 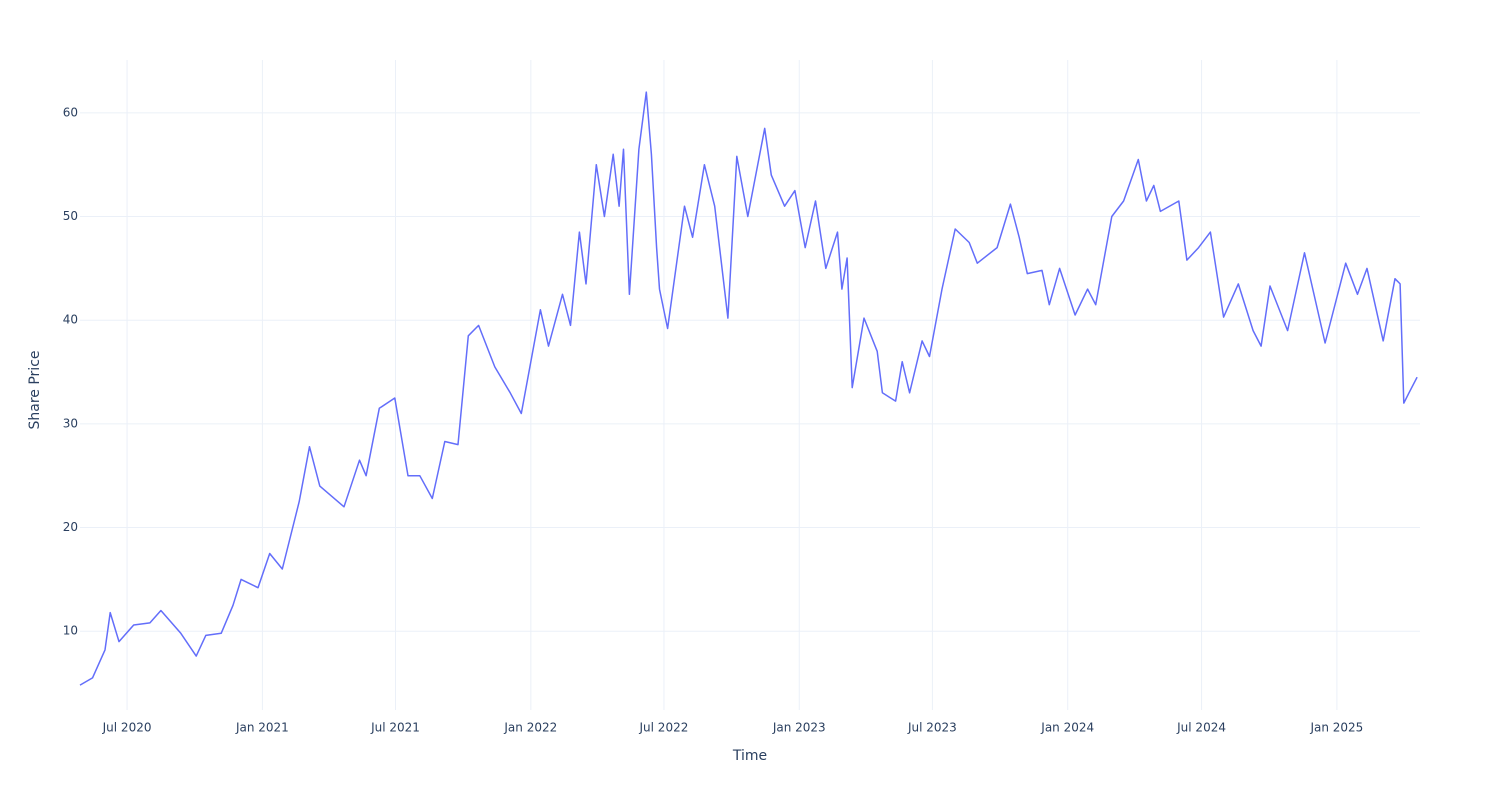 What do you see at coordinates (395, 728) in the screenshot?
I see `x-tick-label: Jul 2021` at bounding box center [395, 728].